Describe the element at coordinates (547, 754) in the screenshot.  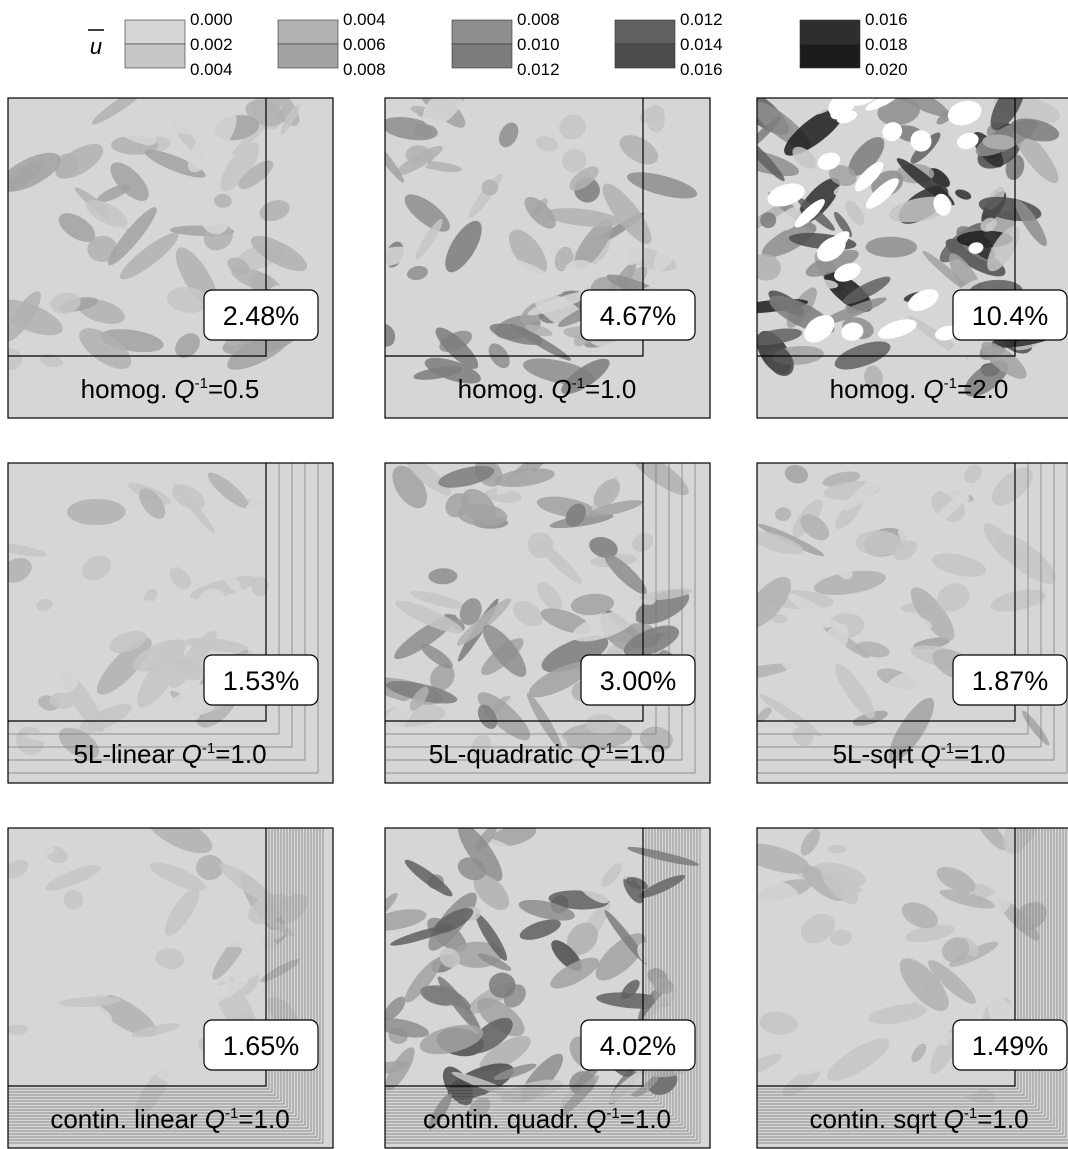
I see `caption: 5L-quadratic Q-1=1.0` at that location.